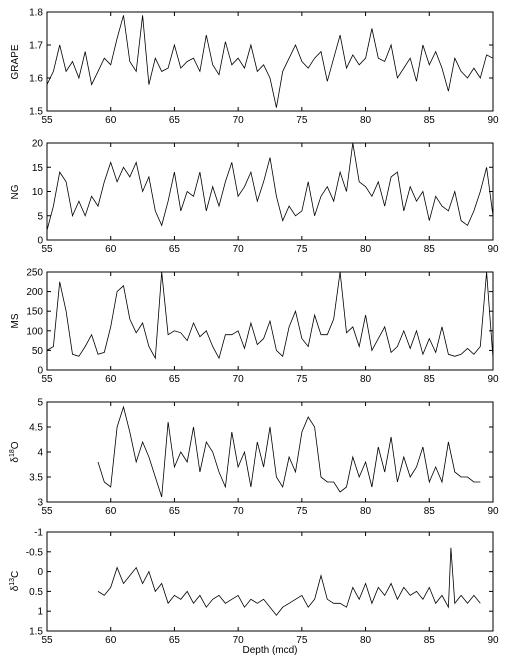 This screenshot has height=666, width=508. Describe the element at coordinates (239, 511) in the screenshot. I see `d18o-x-tick-label: 70` at that location.